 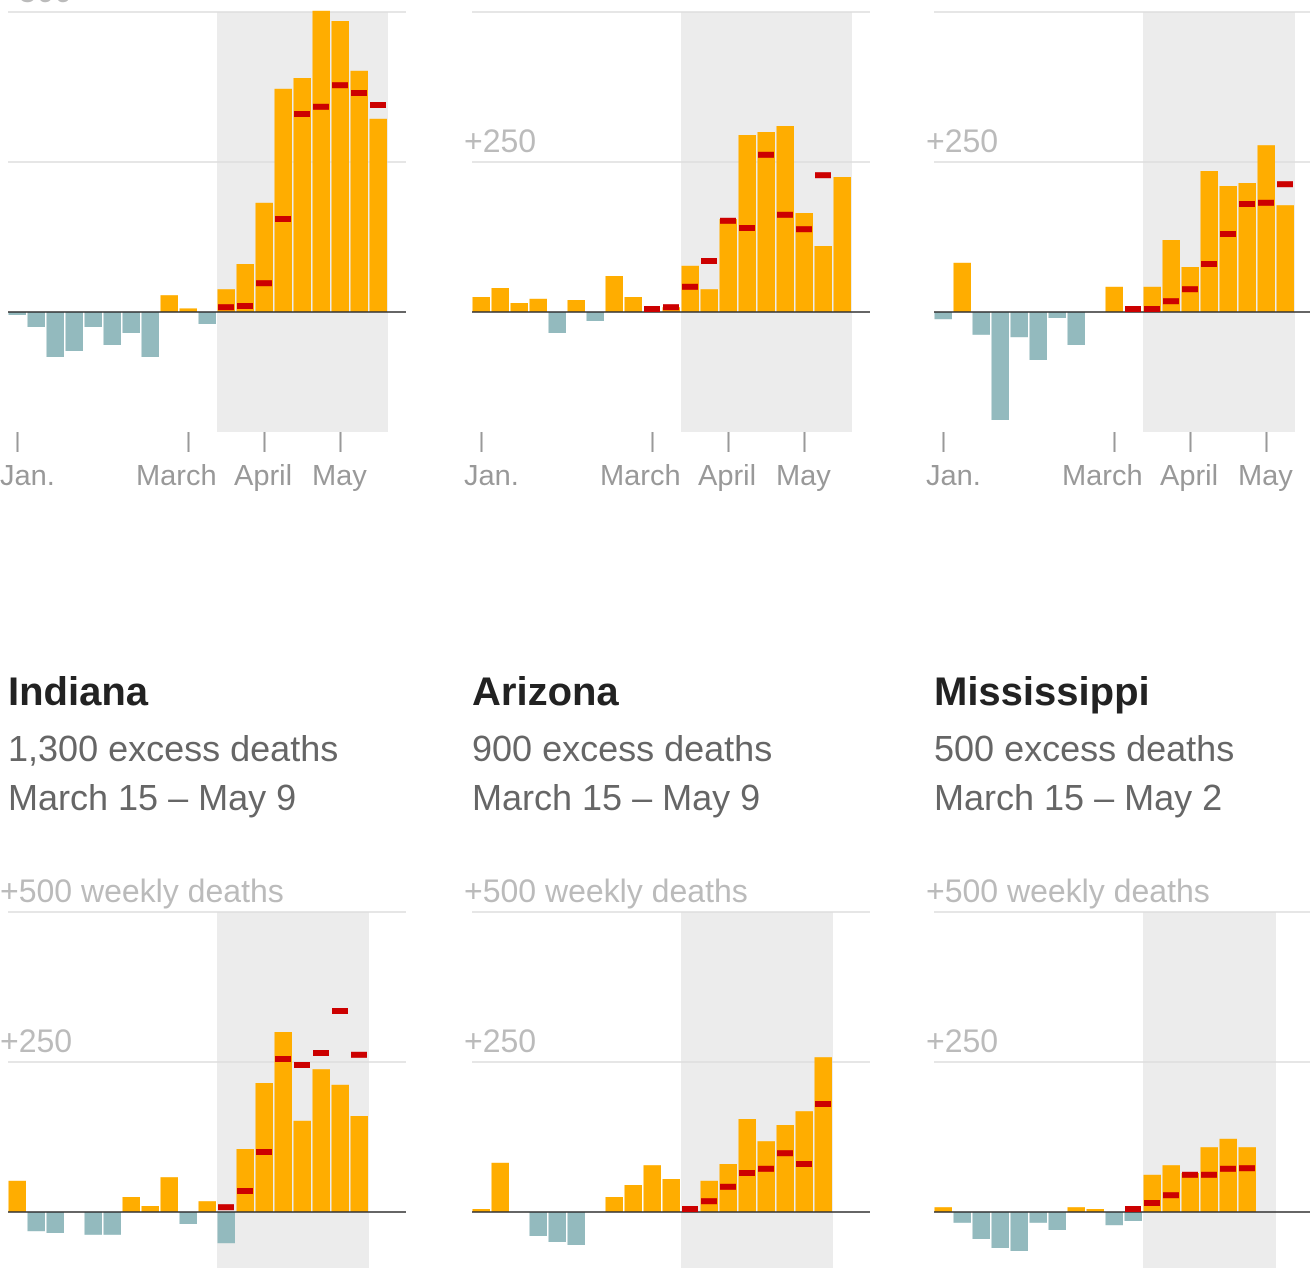 I want to click on shaded-period, so click(x=757, y=1090).